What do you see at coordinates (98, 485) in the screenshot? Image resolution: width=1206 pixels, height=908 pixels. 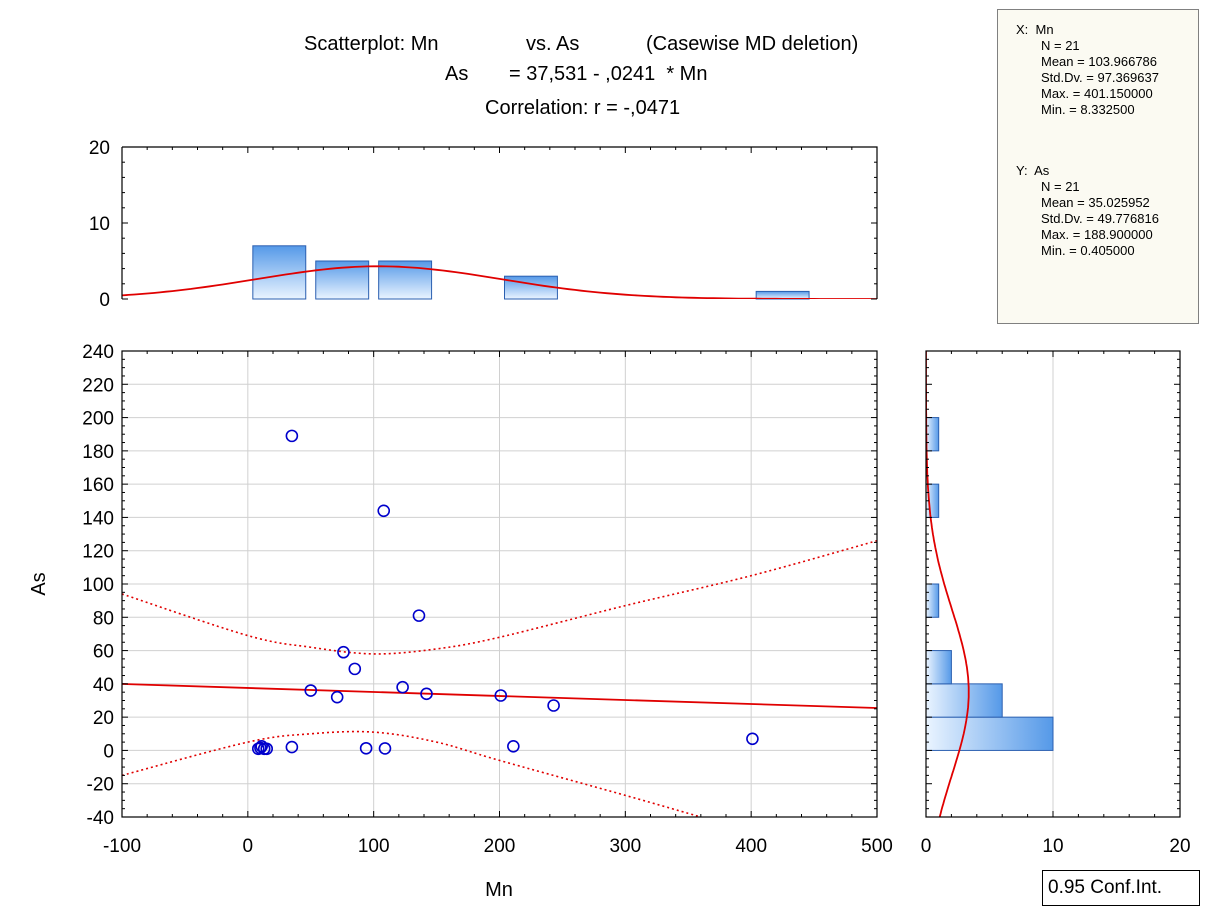 I see `y-tick-label: 160` at bounding box center [98, 485].